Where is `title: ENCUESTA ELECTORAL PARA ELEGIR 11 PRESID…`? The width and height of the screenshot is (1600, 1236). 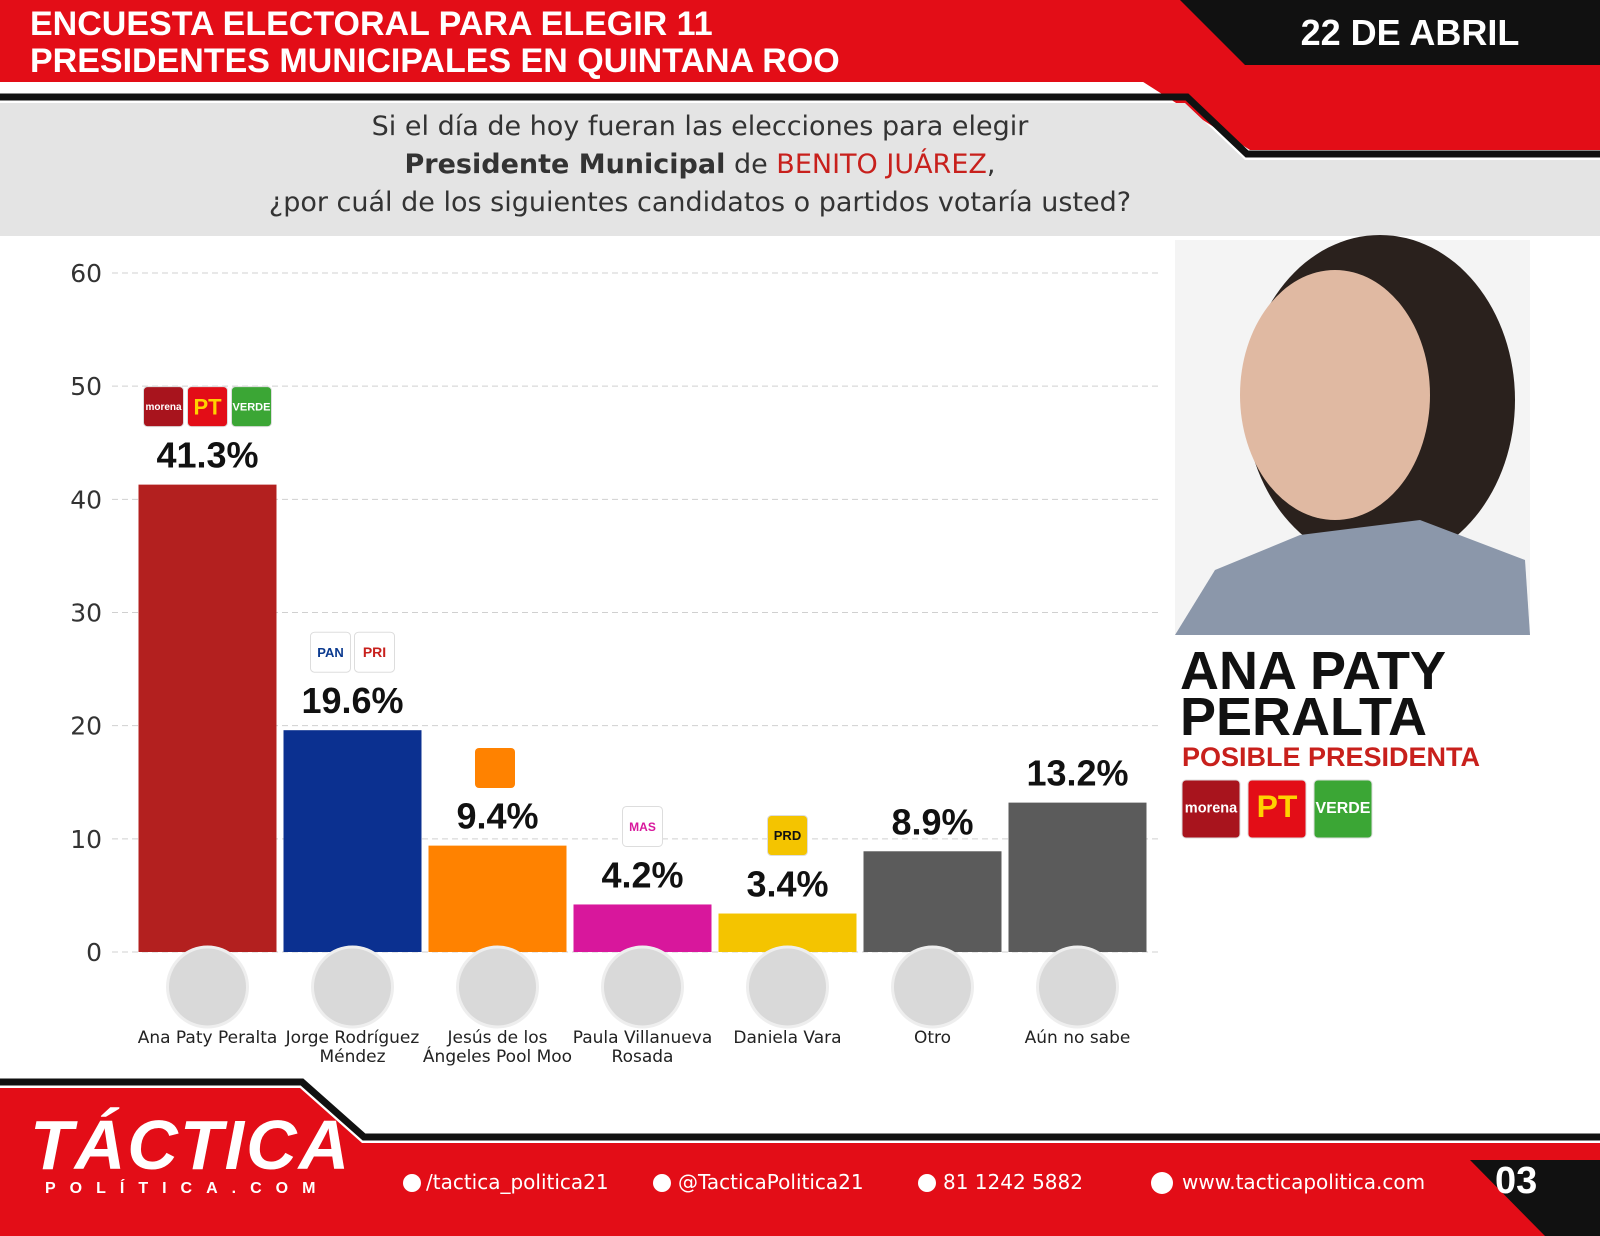 title: ENCUESTA ELECTORAL PARA ELEGIR 11 PRESID… is located at coordinates (435, 42).